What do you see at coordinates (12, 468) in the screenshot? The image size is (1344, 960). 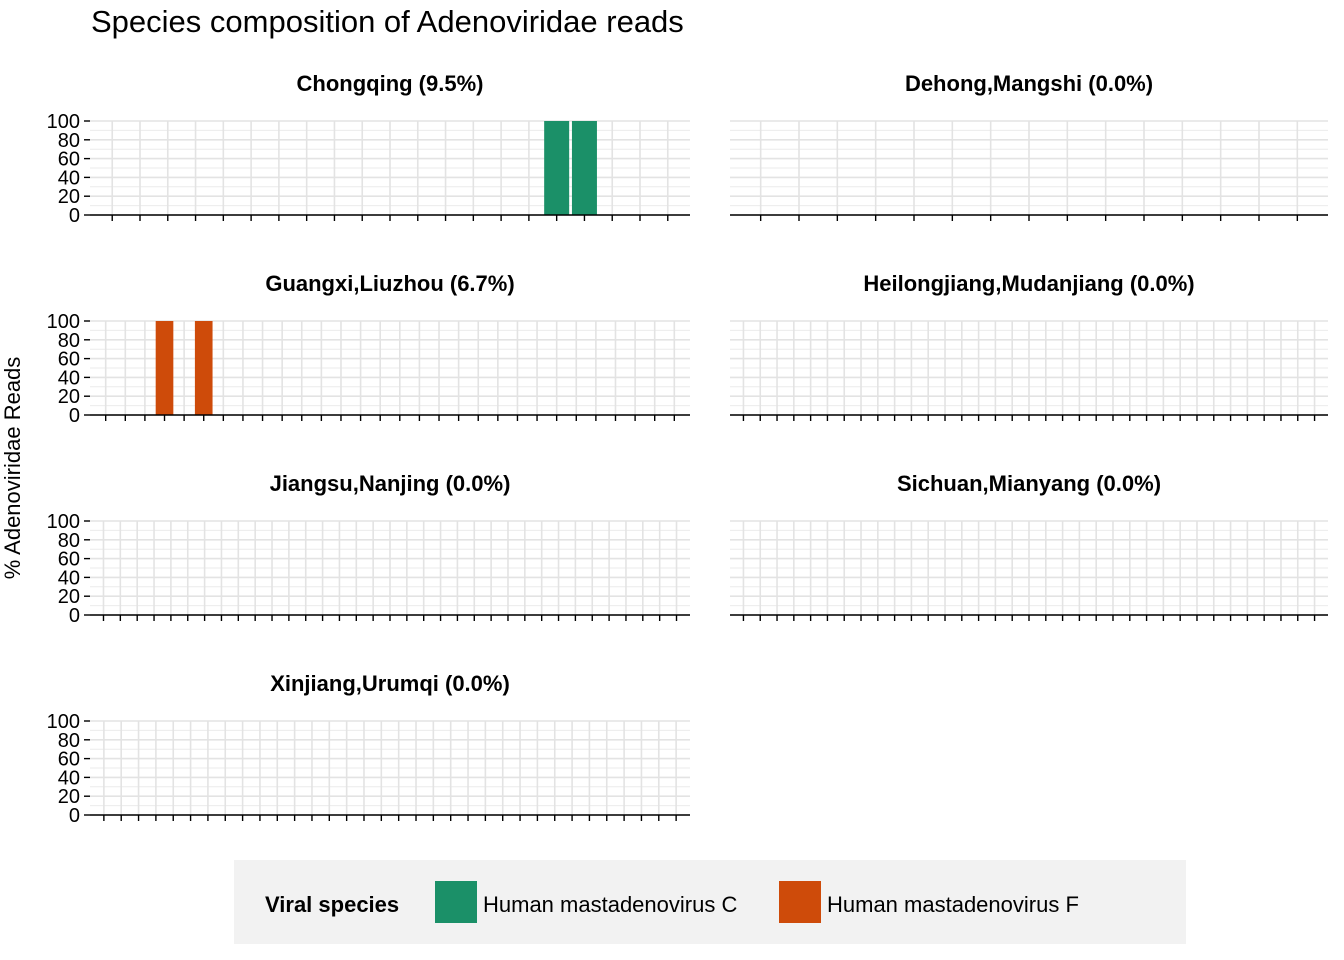 I see `y-axis-title: % Adenoviridae Reads` at bounding box center [12, 468].